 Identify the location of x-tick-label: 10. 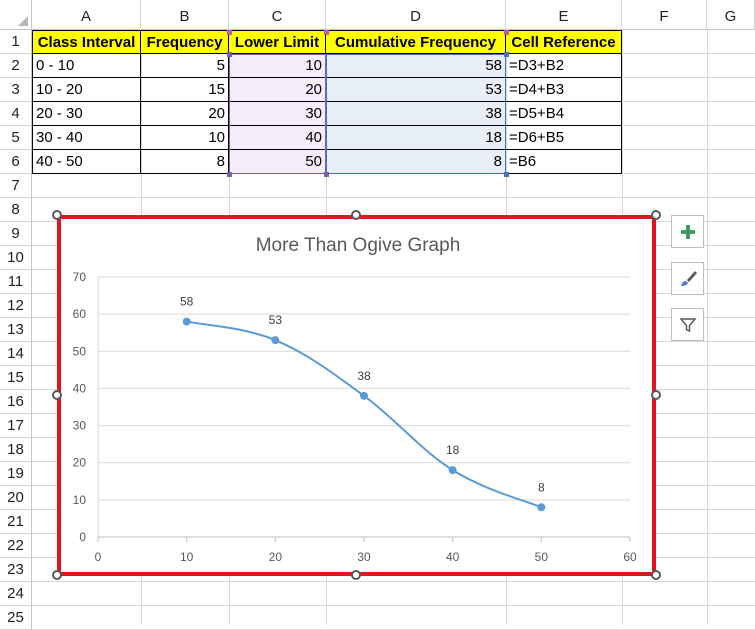
(187, 557).